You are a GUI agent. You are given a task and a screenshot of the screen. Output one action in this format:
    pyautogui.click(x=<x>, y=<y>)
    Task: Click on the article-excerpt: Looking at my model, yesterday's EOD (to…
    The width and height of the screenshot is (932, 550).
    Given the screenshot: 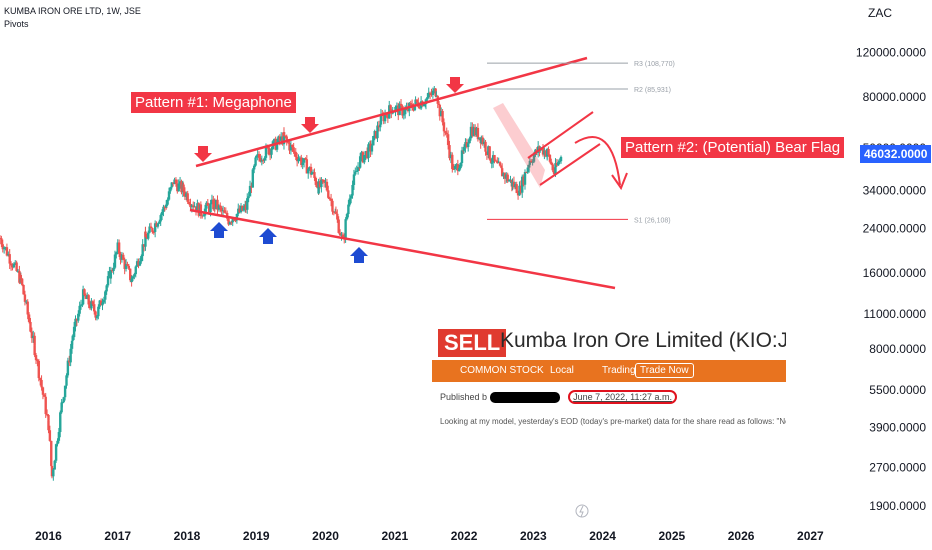 What is the action you would take?
    pyautogui.click(x=613, y=421)
    